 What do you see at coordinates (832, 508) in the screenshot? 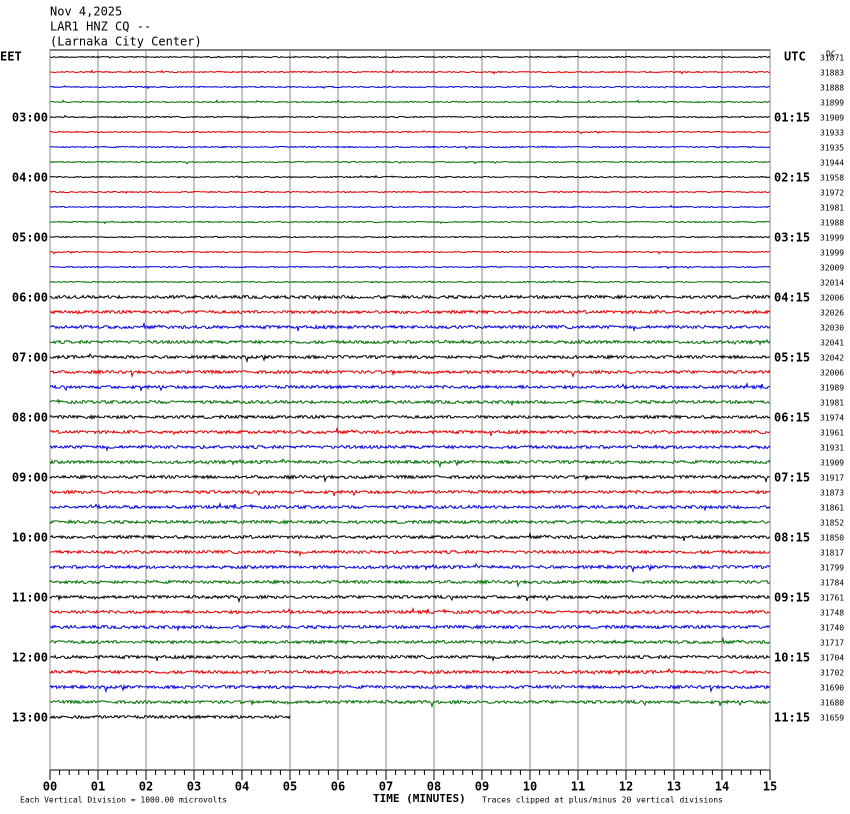
I see `trace-id: 31861` at bounding box center [832, 508].